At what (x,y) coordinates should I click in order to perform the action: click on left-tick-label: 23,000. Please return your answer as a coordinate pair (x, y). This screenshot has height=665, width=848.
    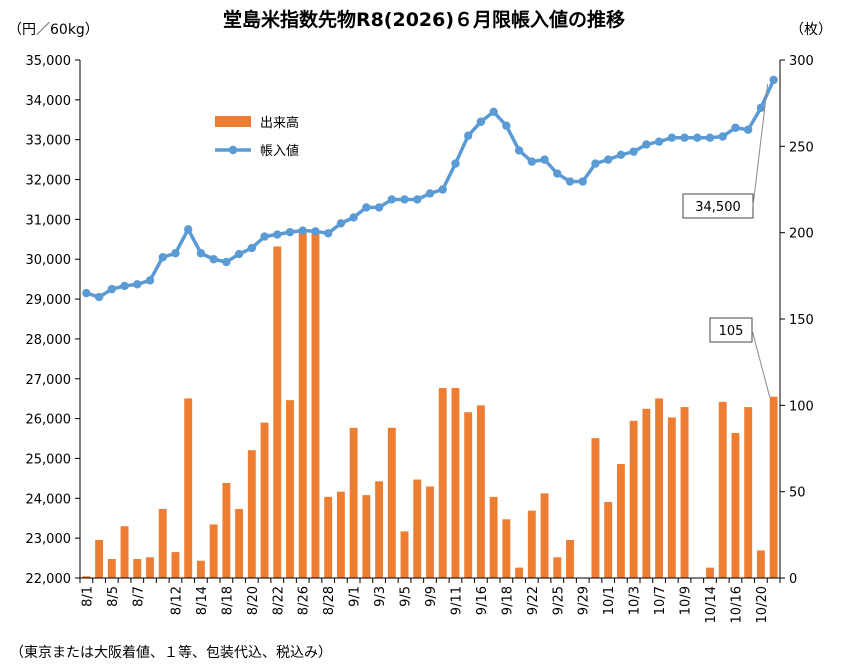
    Looking at the image, I should click on (49, 539).